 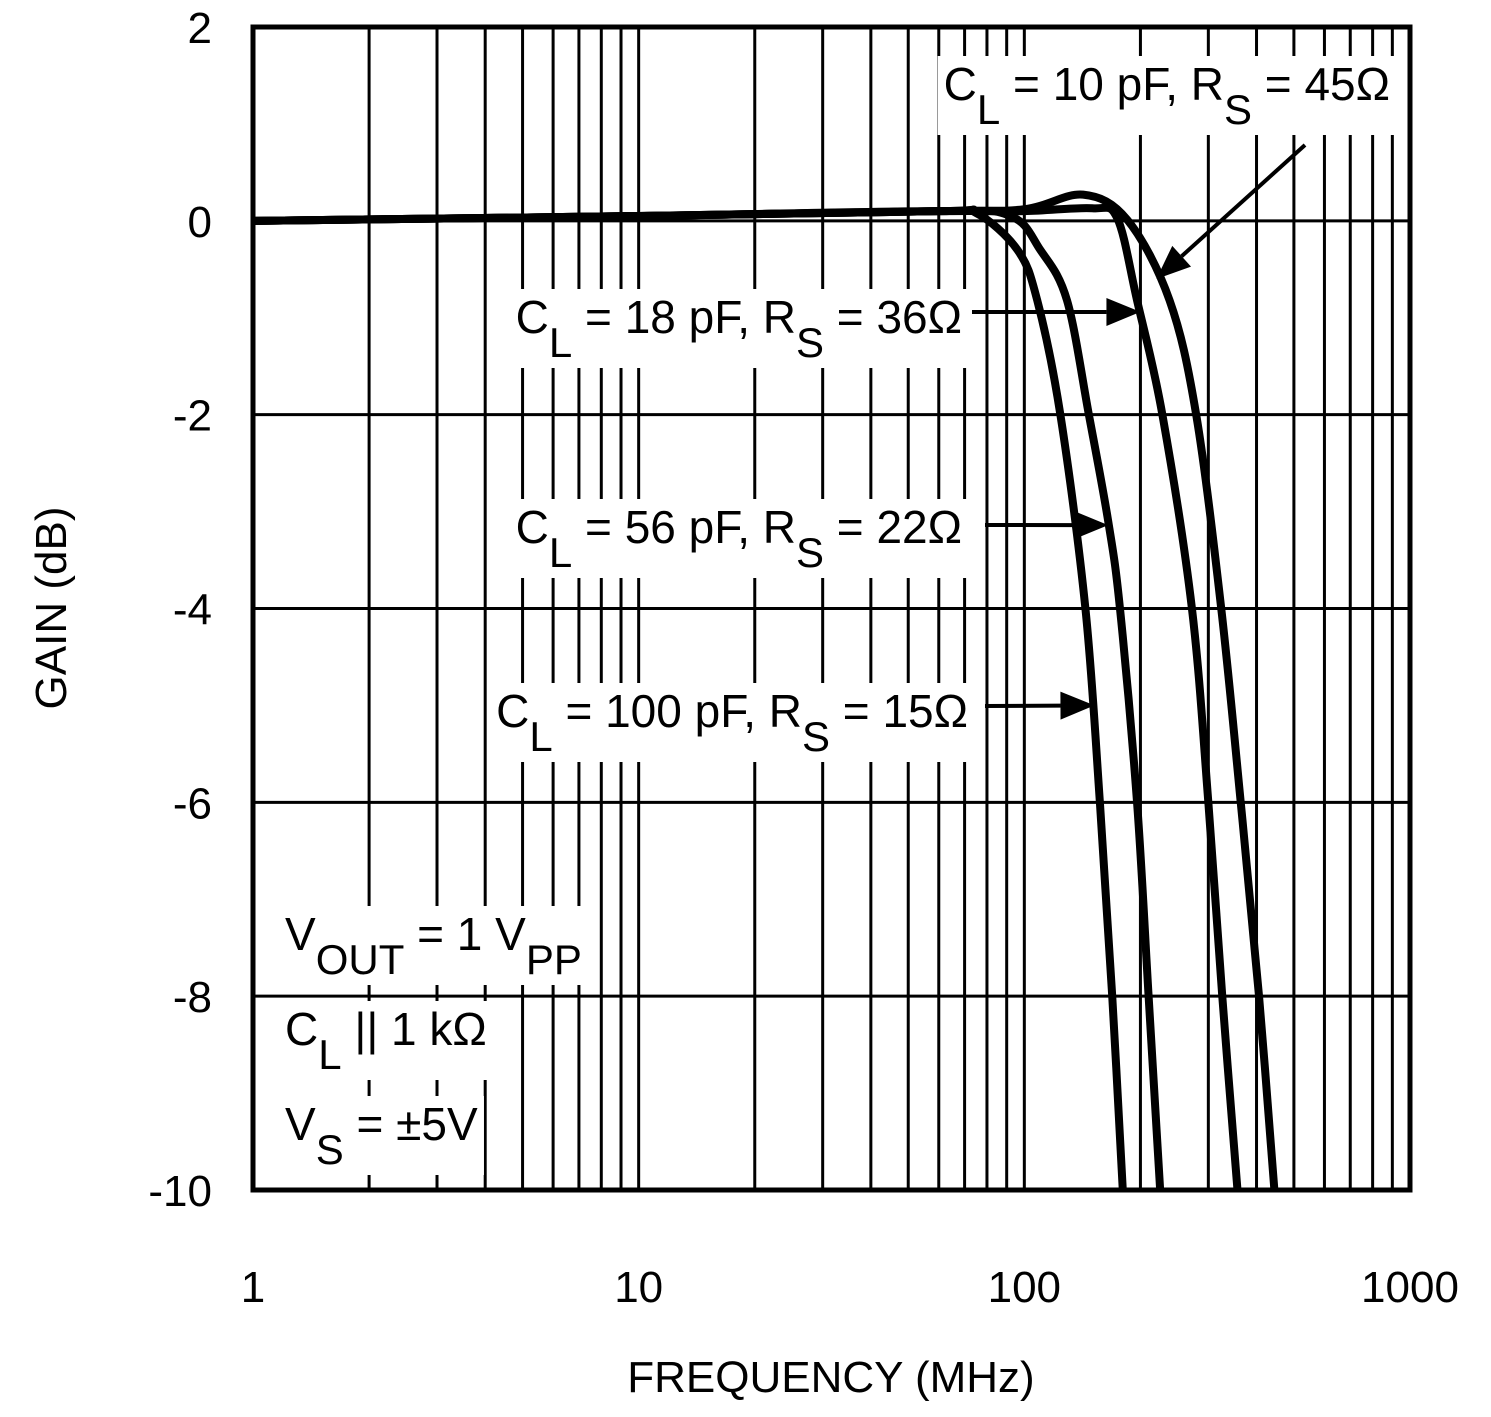 I want to click on y-tick-label: -2, so click(x=192, y=416).